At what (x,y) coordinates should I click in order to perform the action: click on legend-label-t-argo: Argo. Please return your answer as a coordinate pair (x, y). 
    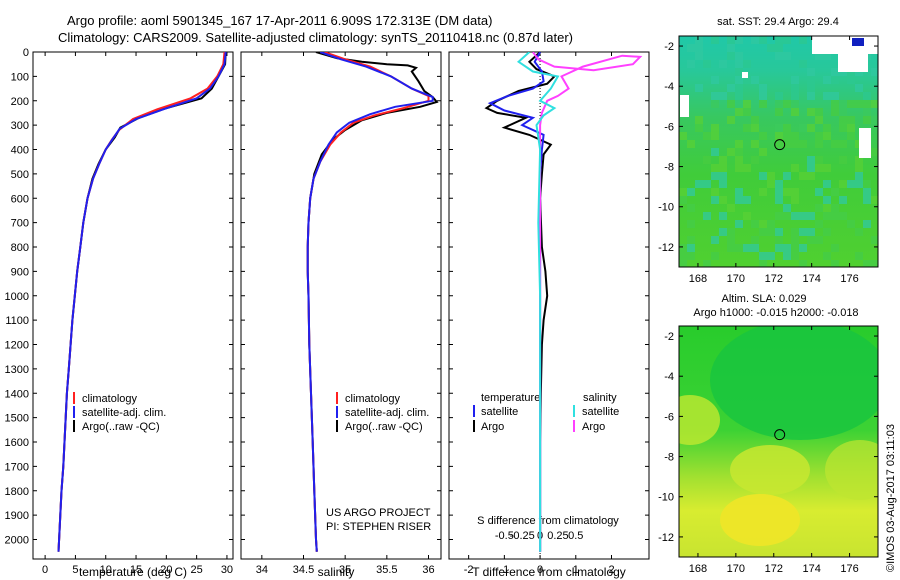
    Looking at the image, I should click on (492, 427).